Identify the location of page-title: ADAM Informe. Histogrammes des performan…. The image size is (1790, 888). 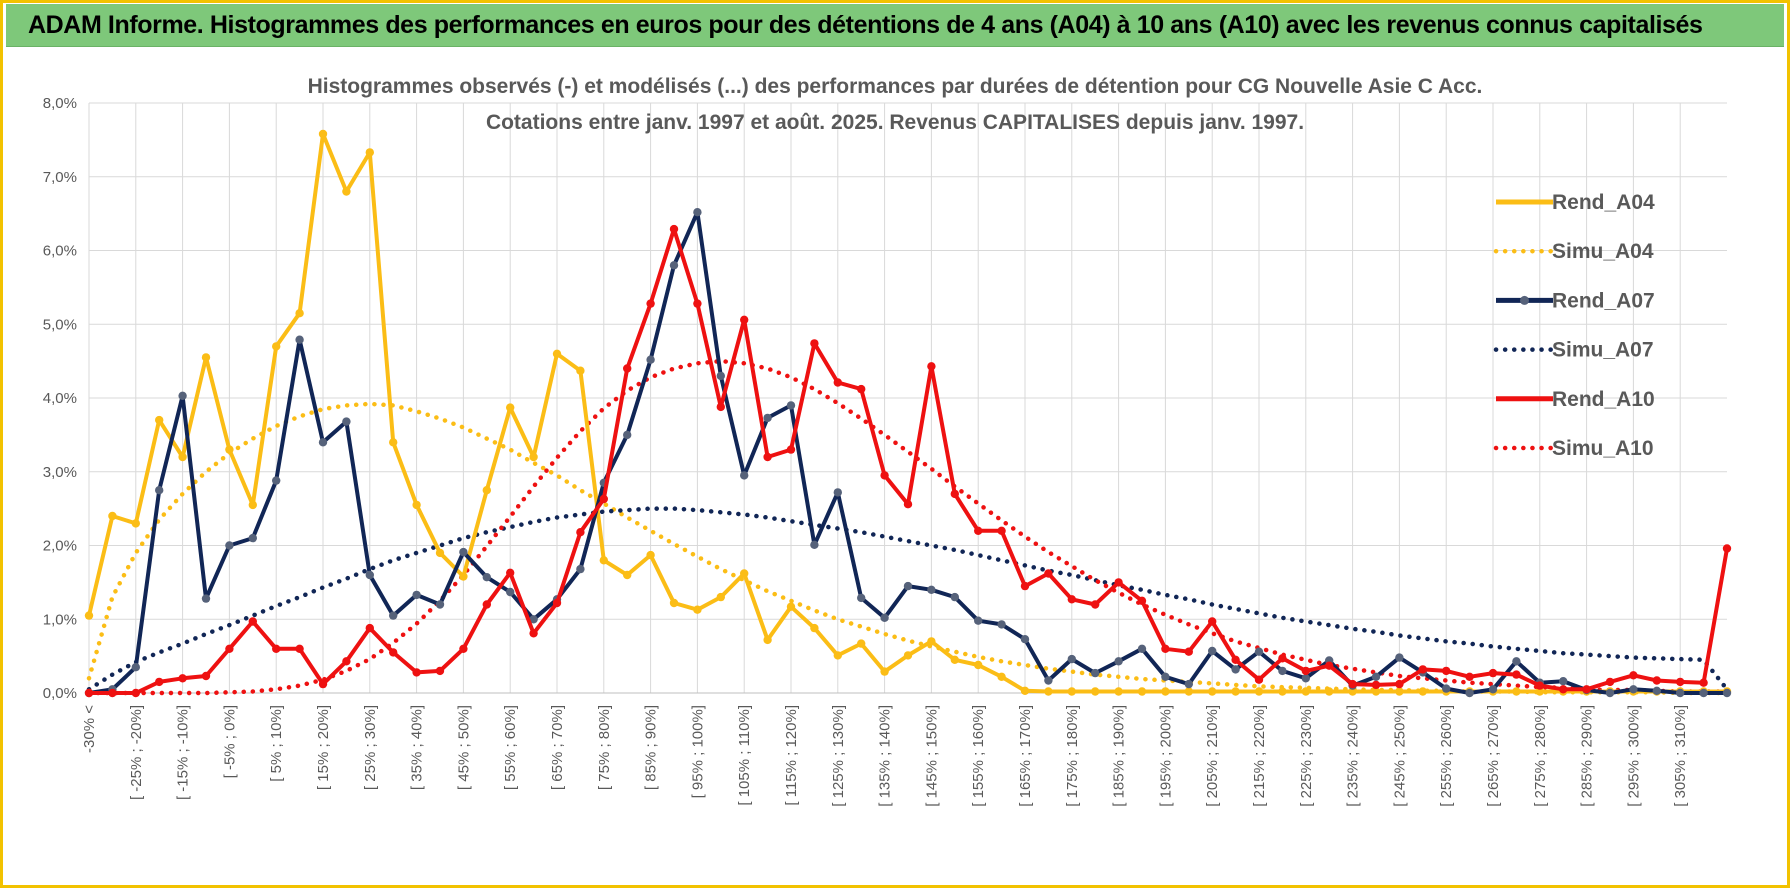
(865, 25).